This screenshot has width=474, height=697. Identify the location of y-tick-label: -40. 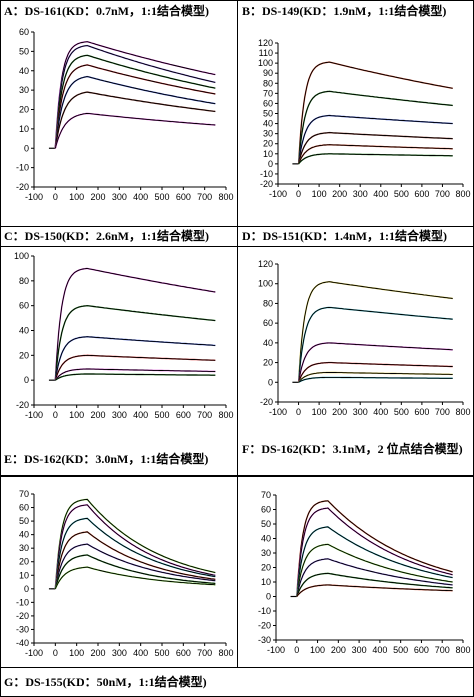
(22, 643).